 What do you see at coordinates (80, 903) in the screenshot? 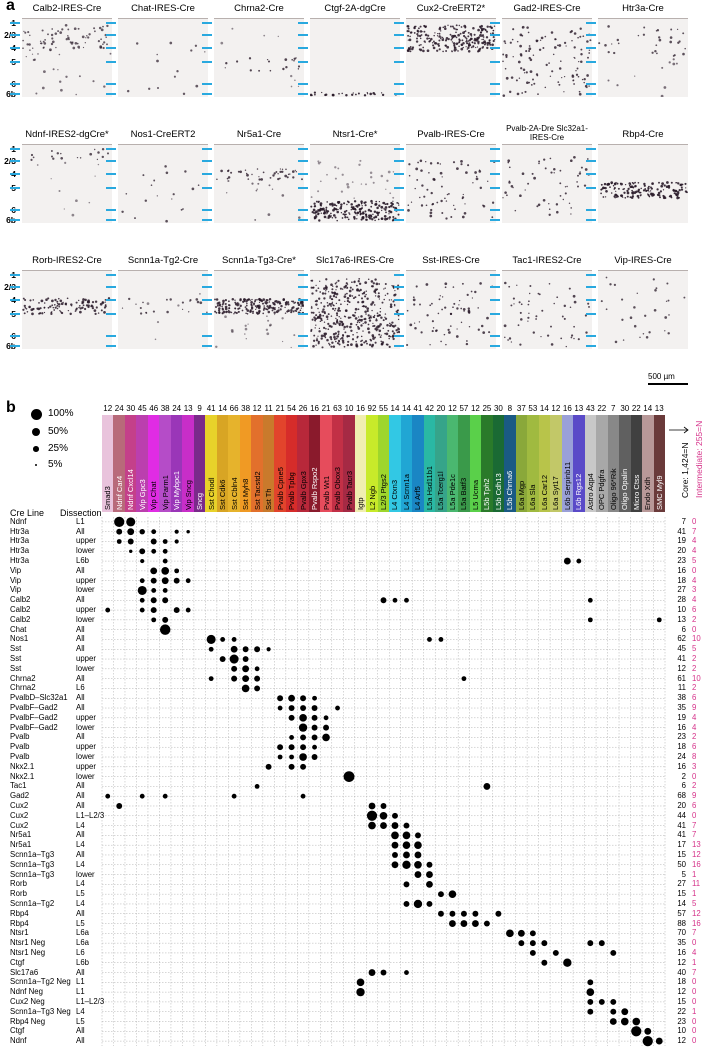
I see `dissection-label: L4` at bounding box center [80, 903].